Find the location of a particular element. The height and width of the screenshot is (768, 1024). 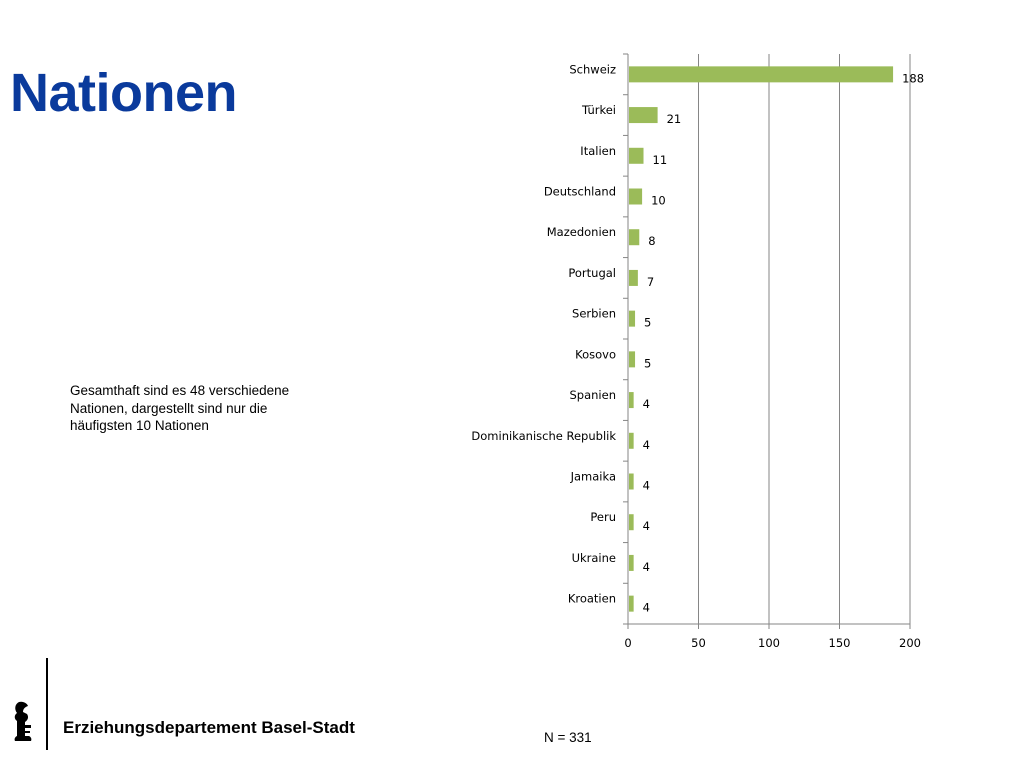

slide-title: Nationen is located at coordinates (124, 93).